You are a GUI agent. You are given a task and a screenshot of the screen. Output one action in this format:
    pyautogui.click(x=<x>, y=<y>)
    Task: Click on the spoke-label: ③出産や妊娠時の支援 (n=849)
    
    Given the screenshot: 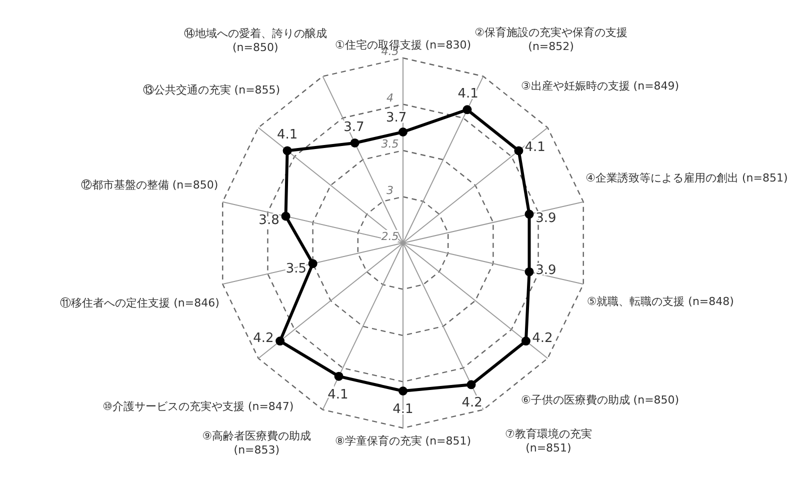 What is the action you would take?
    pyautogui.click(x=600, y=85)
    